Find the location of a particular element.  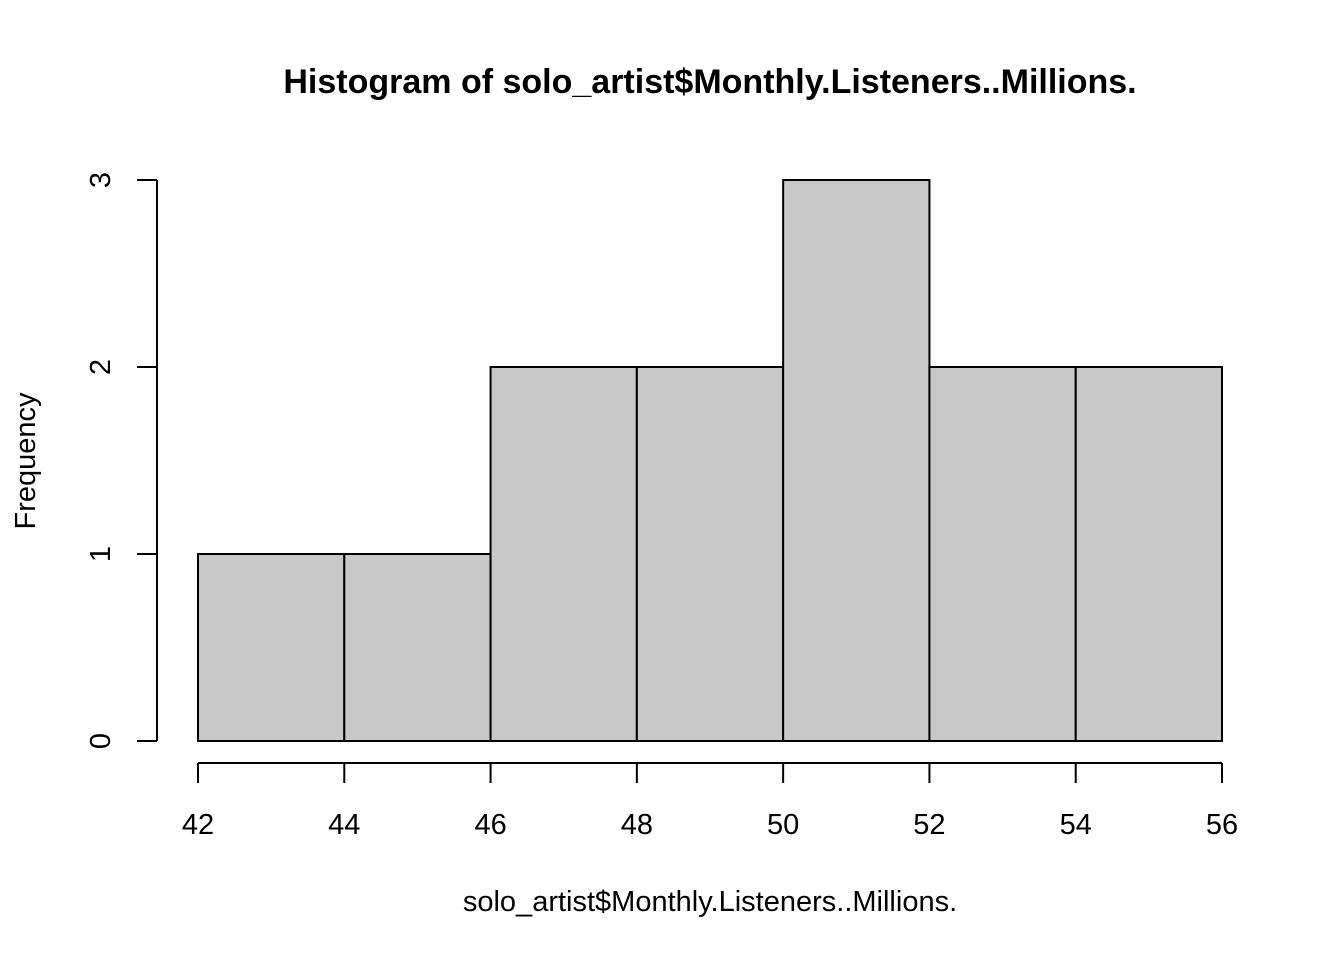

x-tick-label-56: 56 is located at coordinates (1222, 825).